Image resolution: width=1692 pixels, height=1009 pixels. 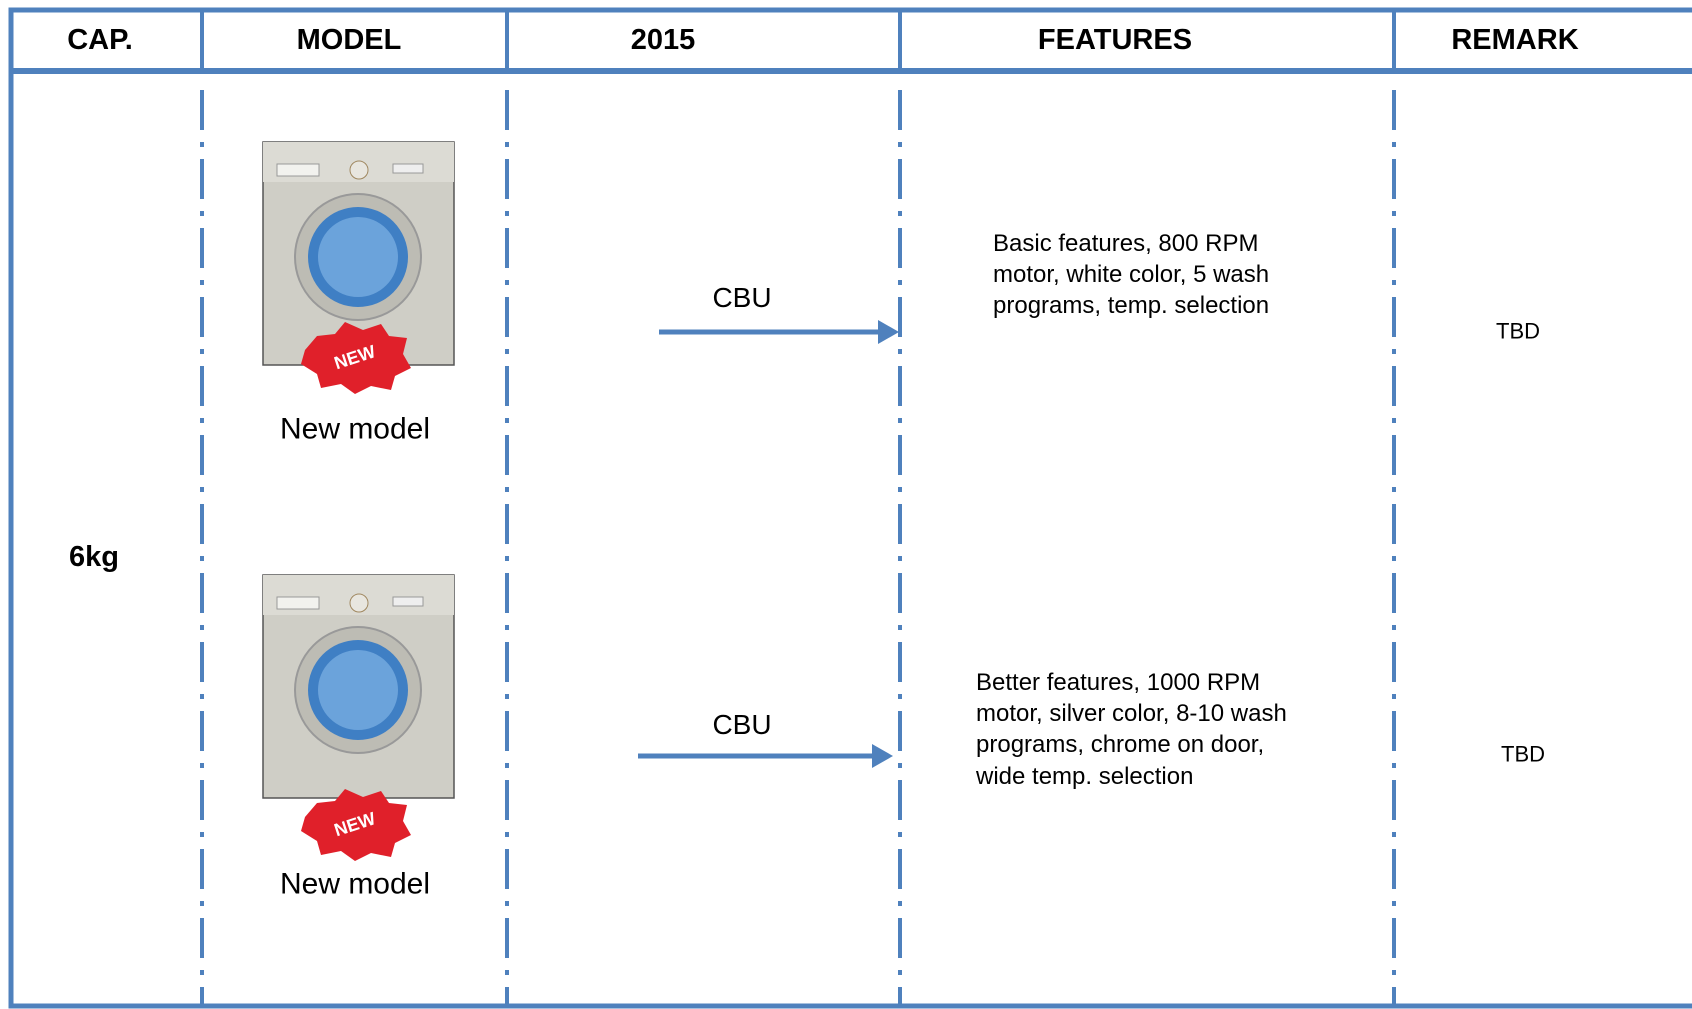 What do you see at coordinates (1515, 40) in the screenshot?
I see `header-cell: REMARK` at bounding box center [1515, 40].